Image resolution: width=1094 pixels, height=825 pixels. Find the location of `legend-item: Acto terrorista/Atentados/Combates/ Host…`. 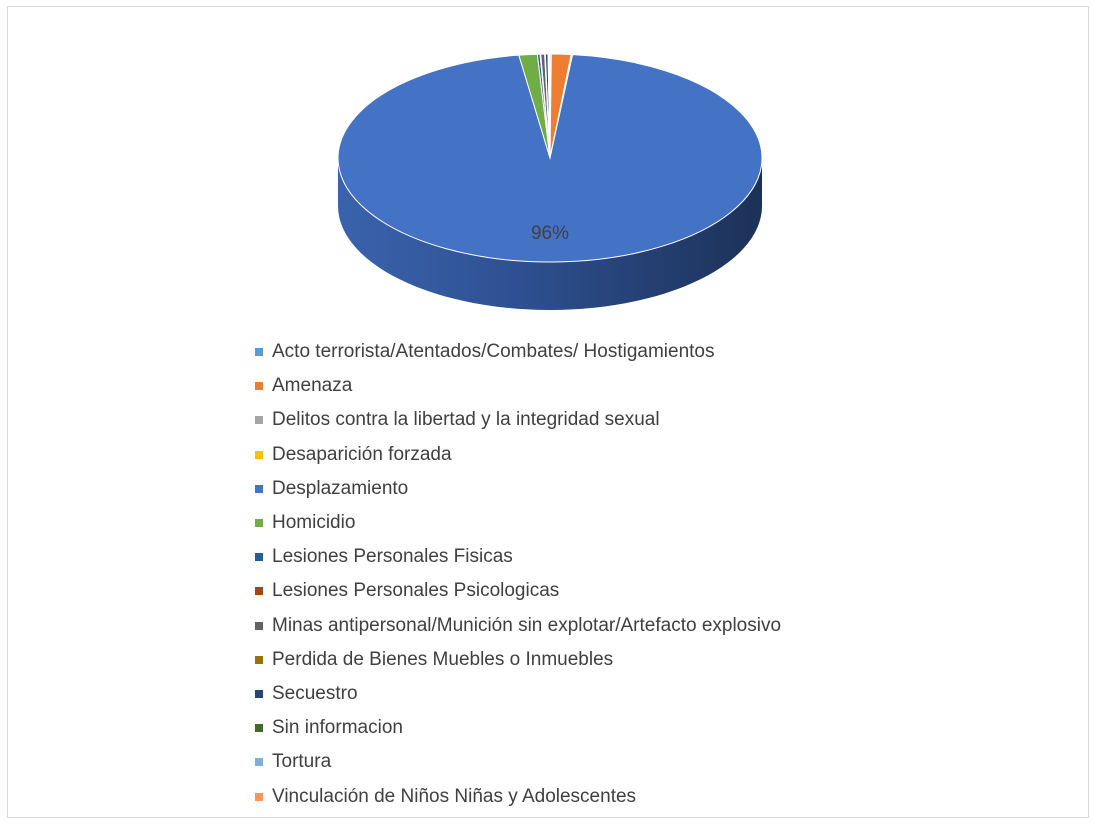

legend-item: Acto terrorista/Atentados/Combates/ Host… is located at coordinates (605, 352).